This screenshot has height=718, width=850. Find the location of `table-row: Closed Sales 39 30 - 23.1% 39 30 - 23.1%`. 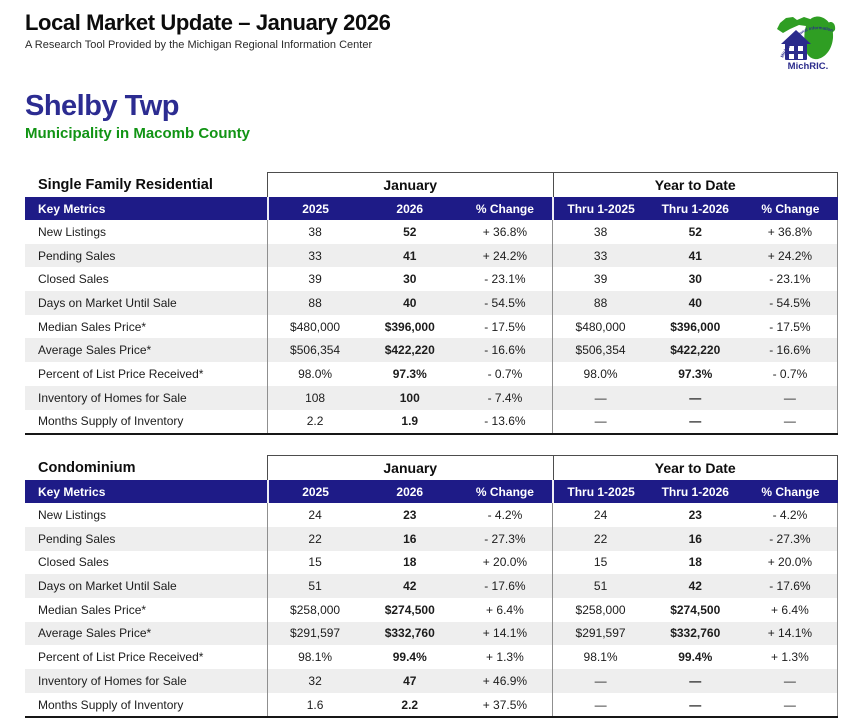

table-row: Closed Sales 39 30 - 23.1% 39 30 - 23.1% is located at coordinates (431, 279).